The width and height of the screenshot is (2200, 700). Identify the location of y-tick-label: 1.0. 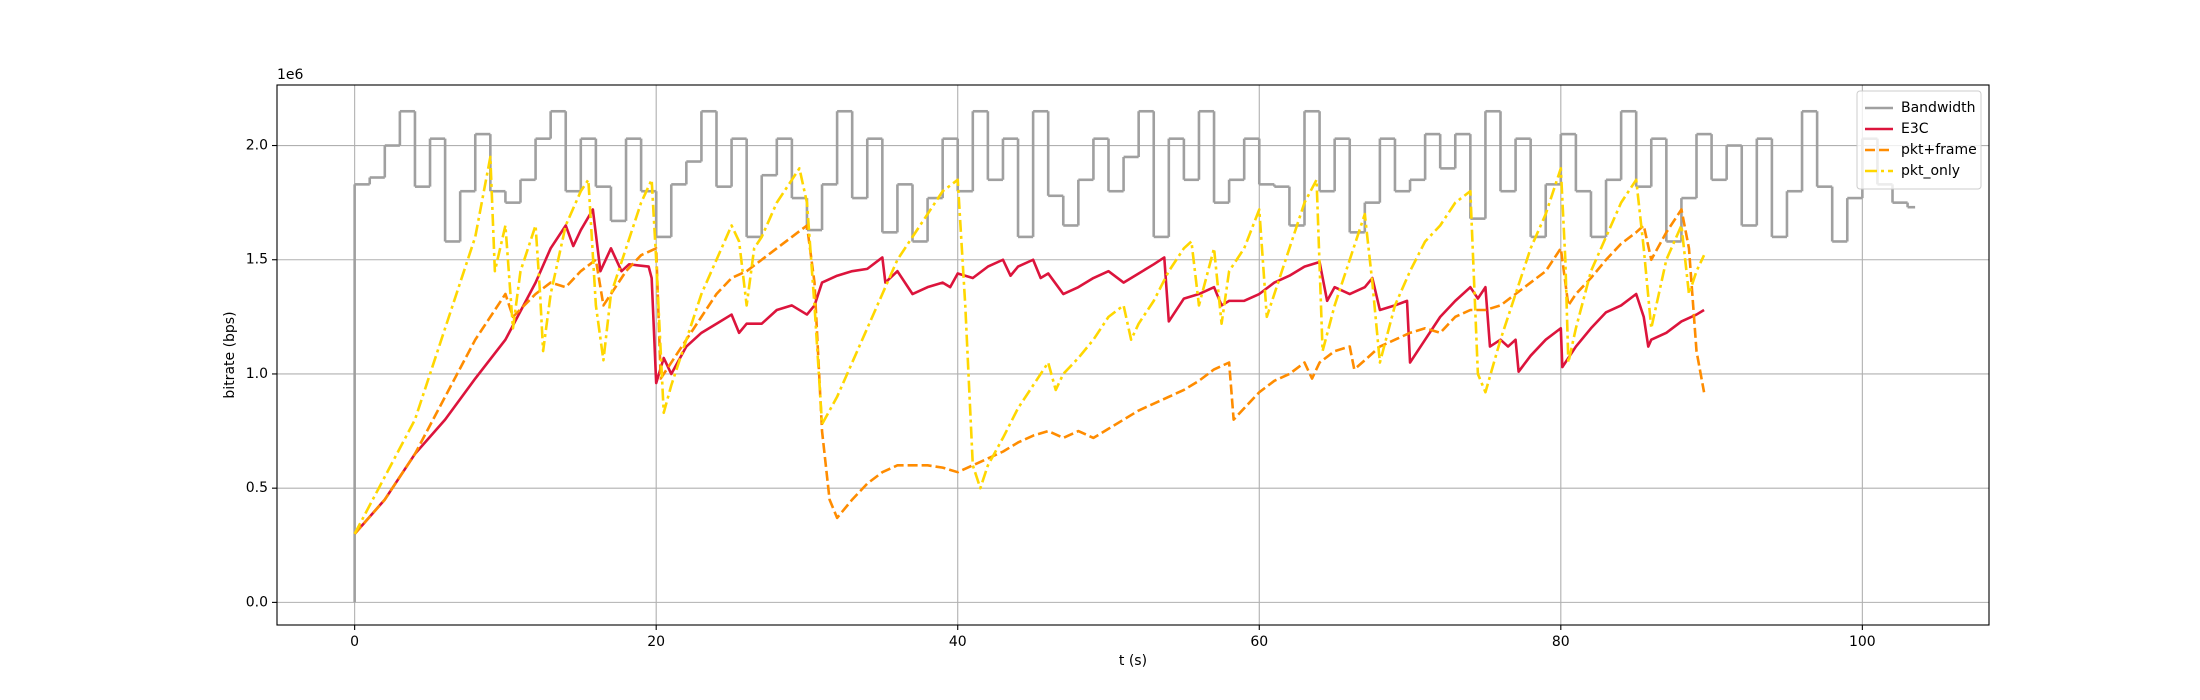
(257, 374).